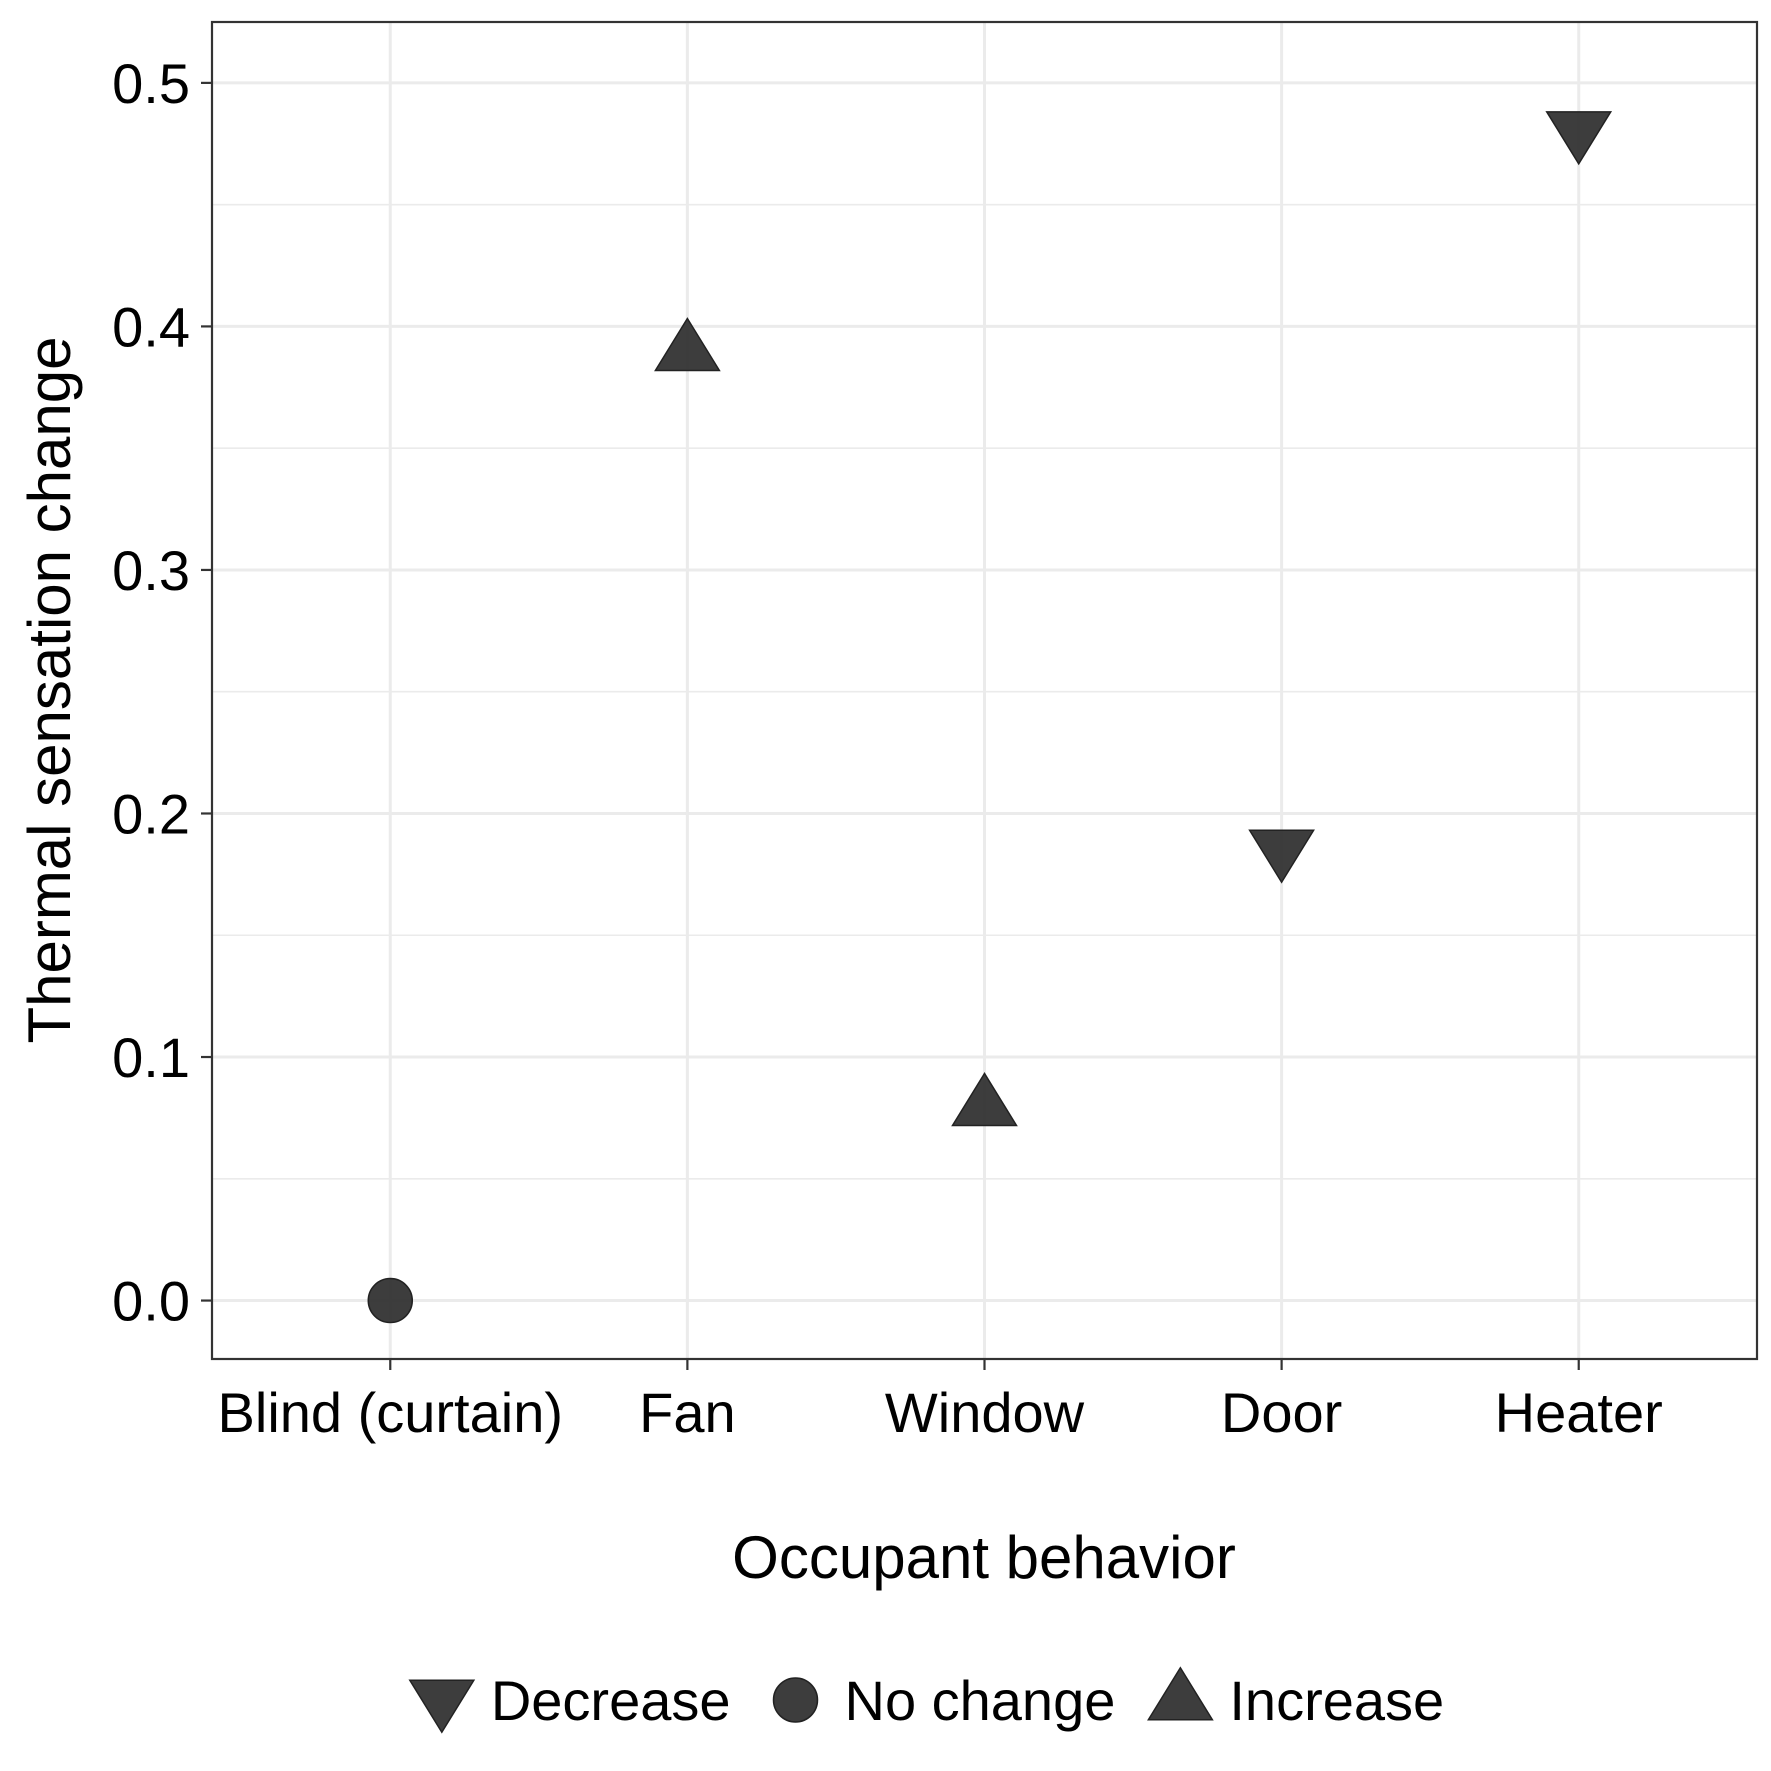 The height and width of the screenshot is (1771, 1771). What do you see at coordinates (151, 83) in the screenshot?
I see `y-tick-label: 0.5` at bounding box center [151, 83].